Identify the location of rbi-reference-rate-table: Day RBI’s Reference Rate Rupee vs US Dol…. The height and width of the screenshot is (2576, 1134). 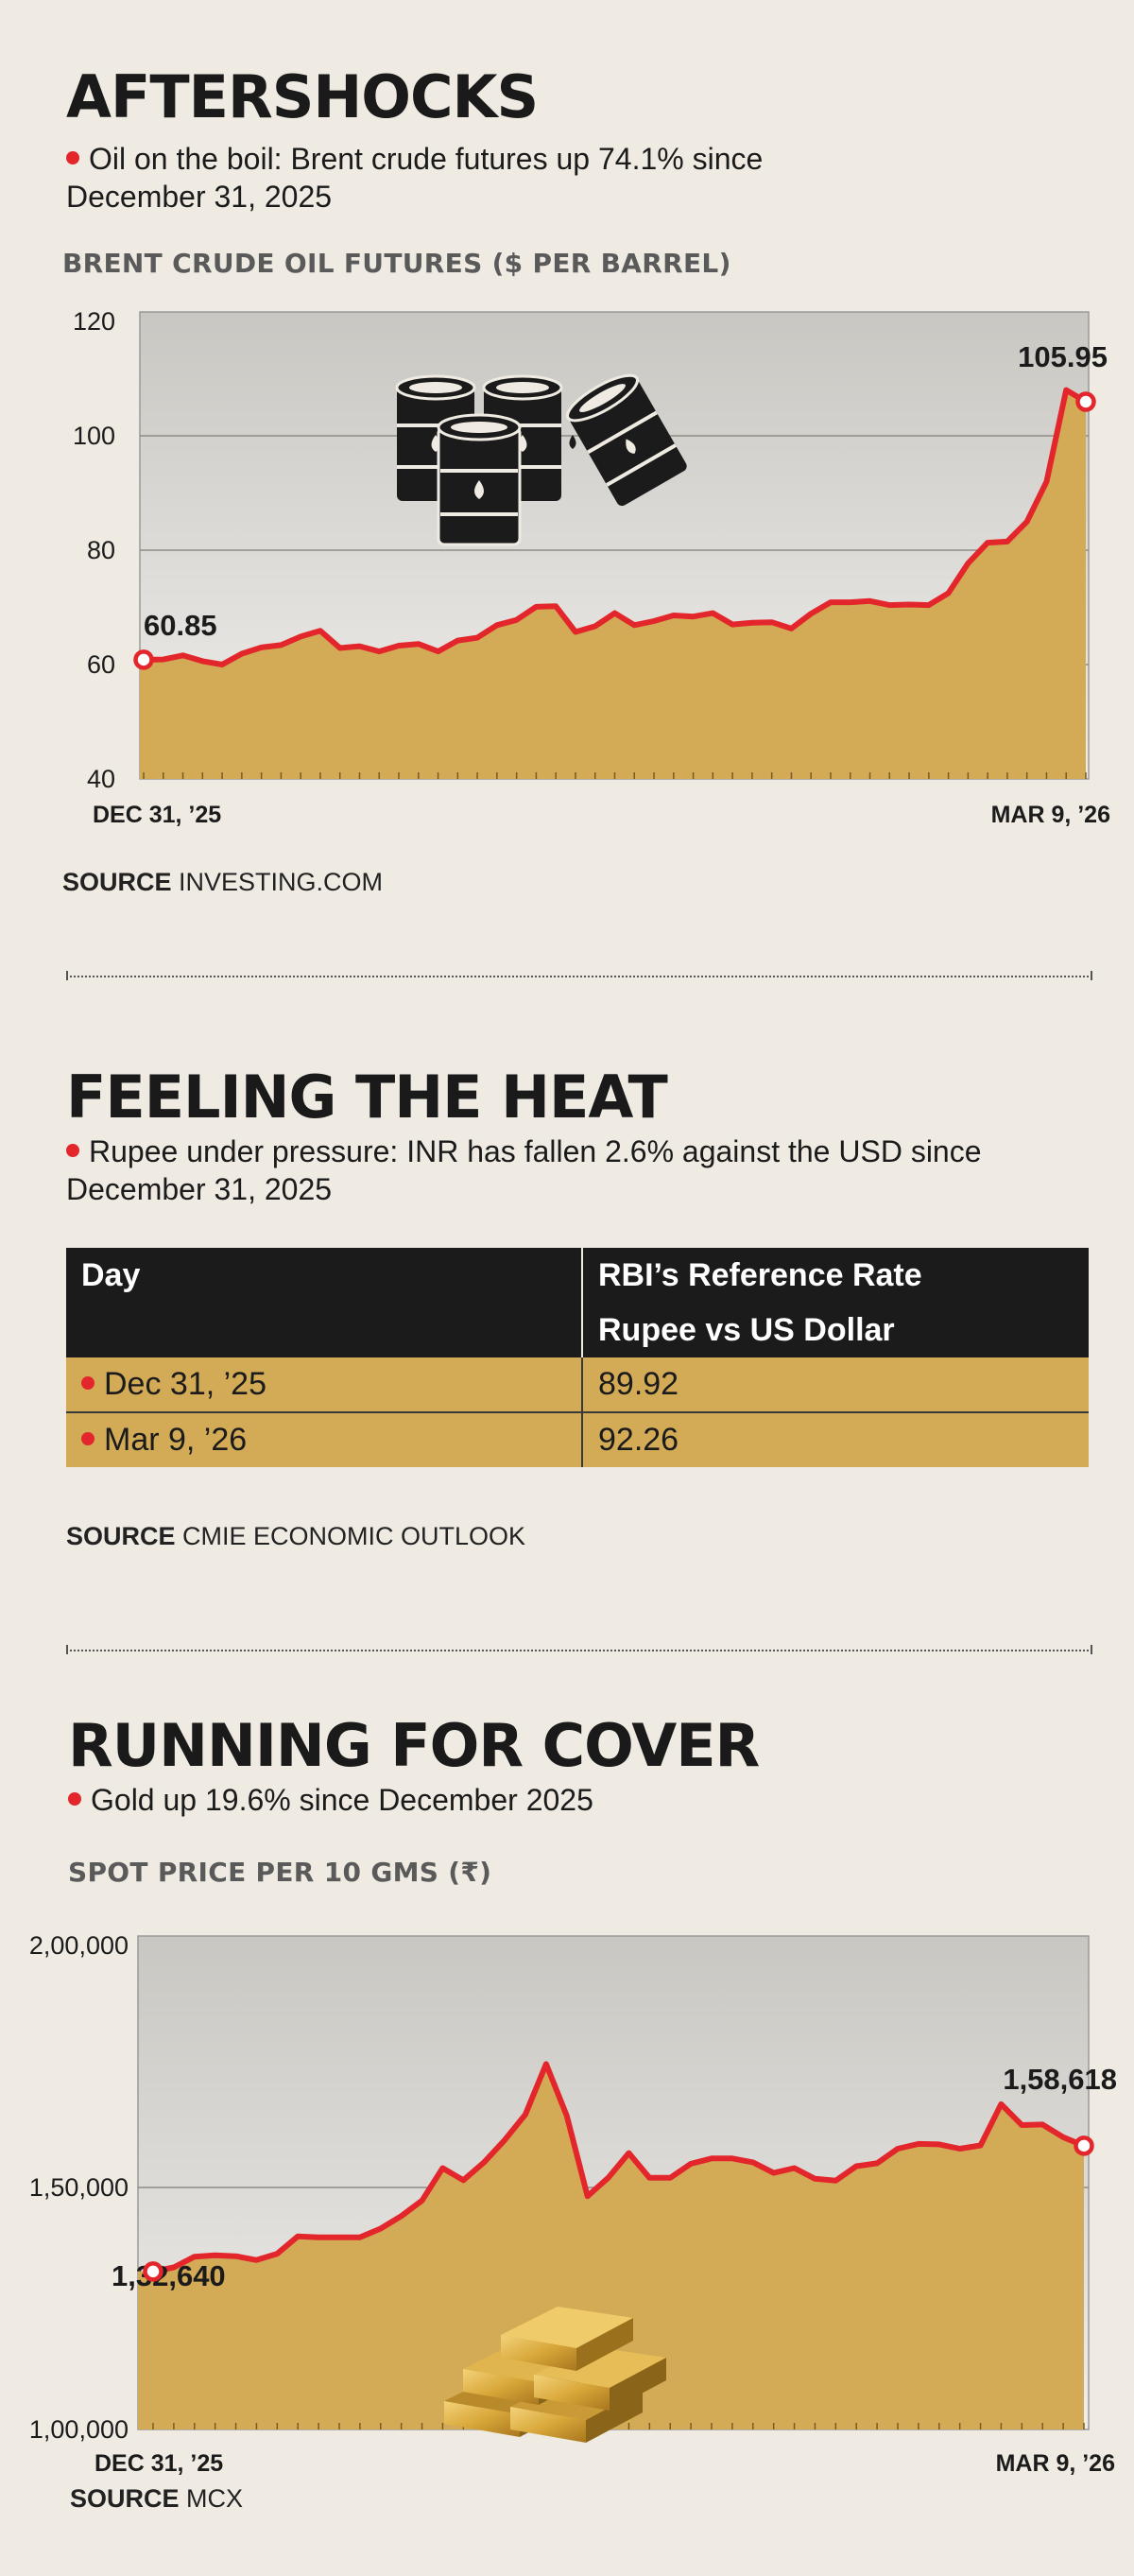
(577, 1357).